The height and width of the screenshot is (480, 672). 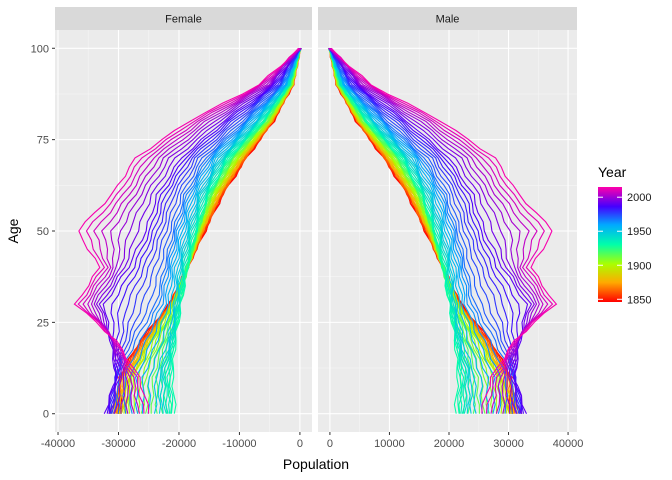 What do you see at coordinates (13, 230) in the screenshot?
I see `y-axis-title: Age` at bounding box center [13, 230].